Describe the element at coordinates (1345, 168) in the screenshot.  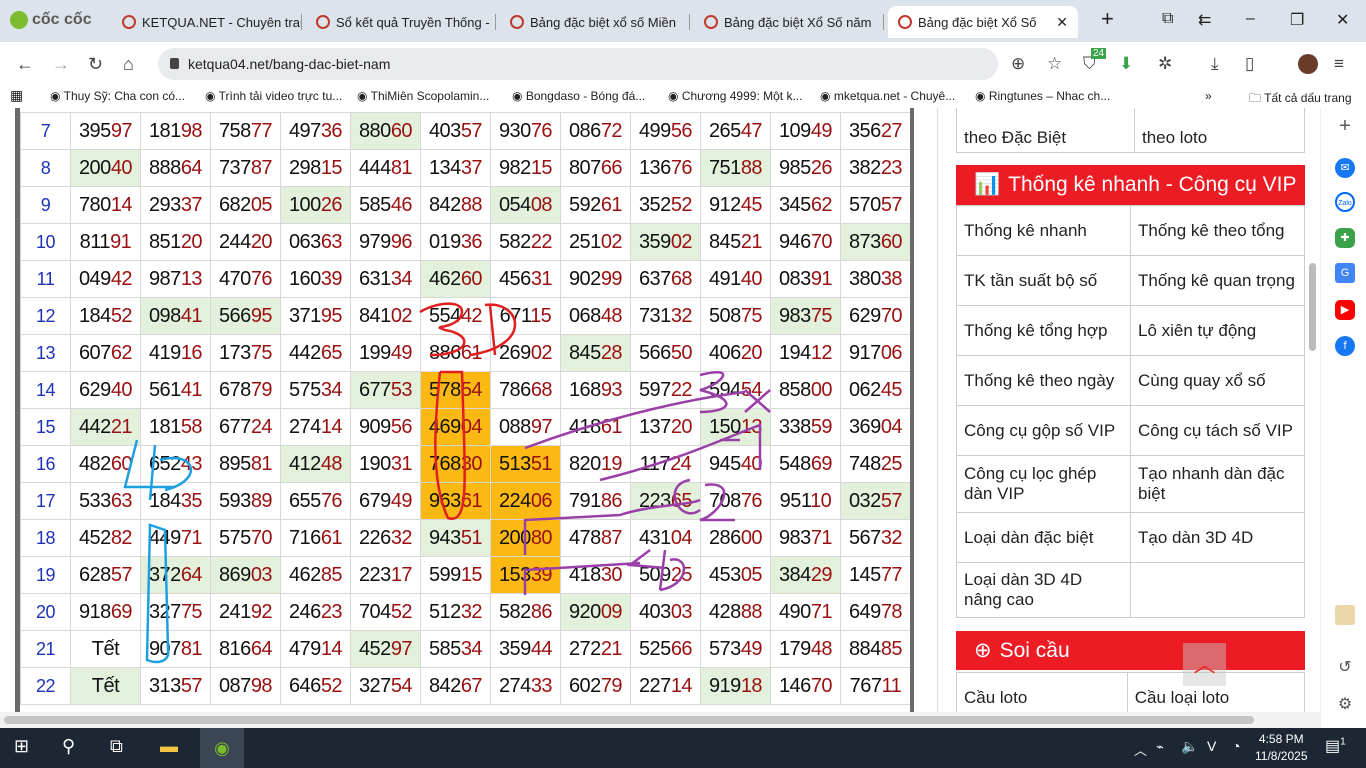
I see `messenger-icon: ✉` at that location.